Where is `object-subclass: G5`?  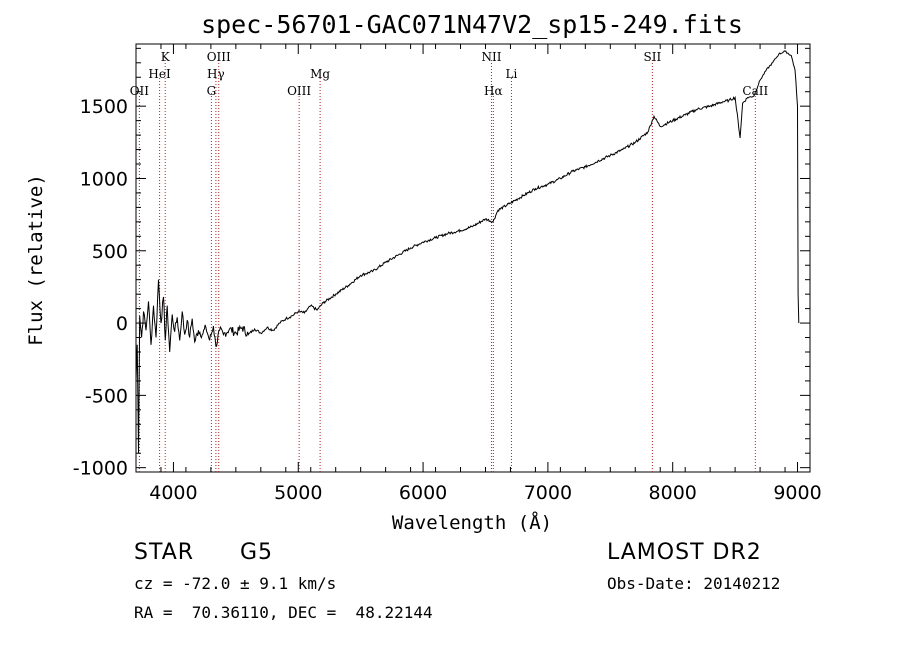
object-subclass: G5 is located at coordinates (257, 552).